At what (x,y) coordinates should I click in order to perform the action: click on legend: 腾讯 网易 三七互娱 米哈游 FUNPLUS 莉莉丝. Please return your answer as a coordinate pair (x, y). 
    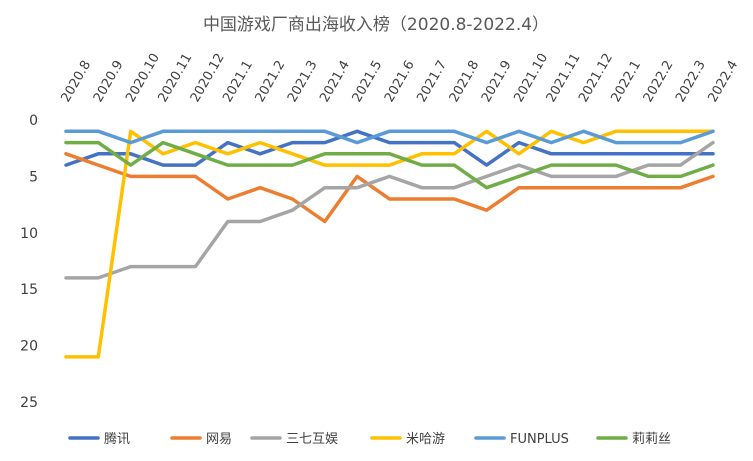
    Looking at the image, I should click on (369, 439).